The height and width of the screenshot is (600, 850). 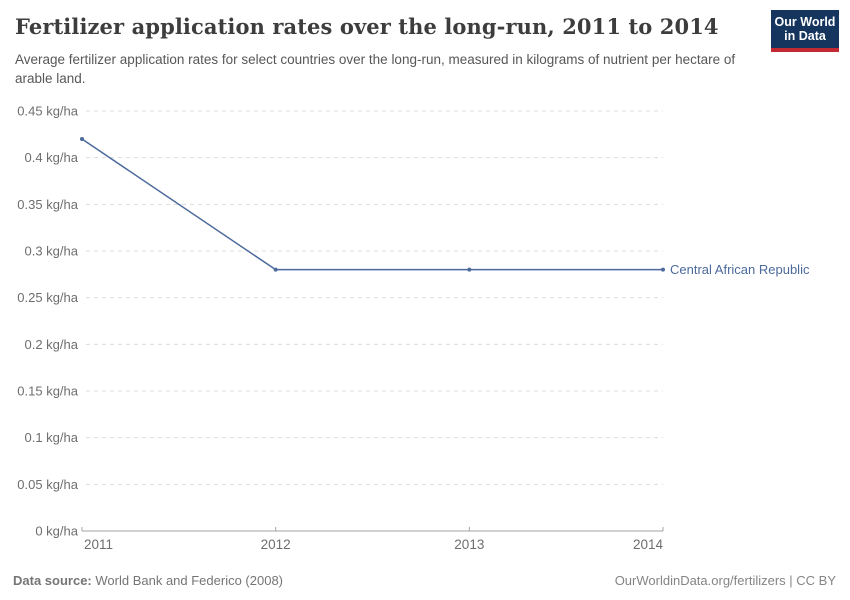 What do you see at coordinates (52, 580) in the screenshot?
I see `data-source-label: Data source:` at bounding box center [52, 580].